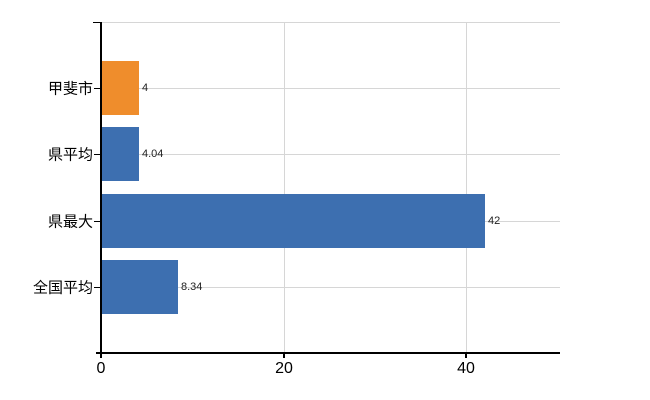 This screenshot has height=400, width=650. Describe the element at coordinates (284, 368) in the screenshot. I see `x-tick-label: 20` at that location.